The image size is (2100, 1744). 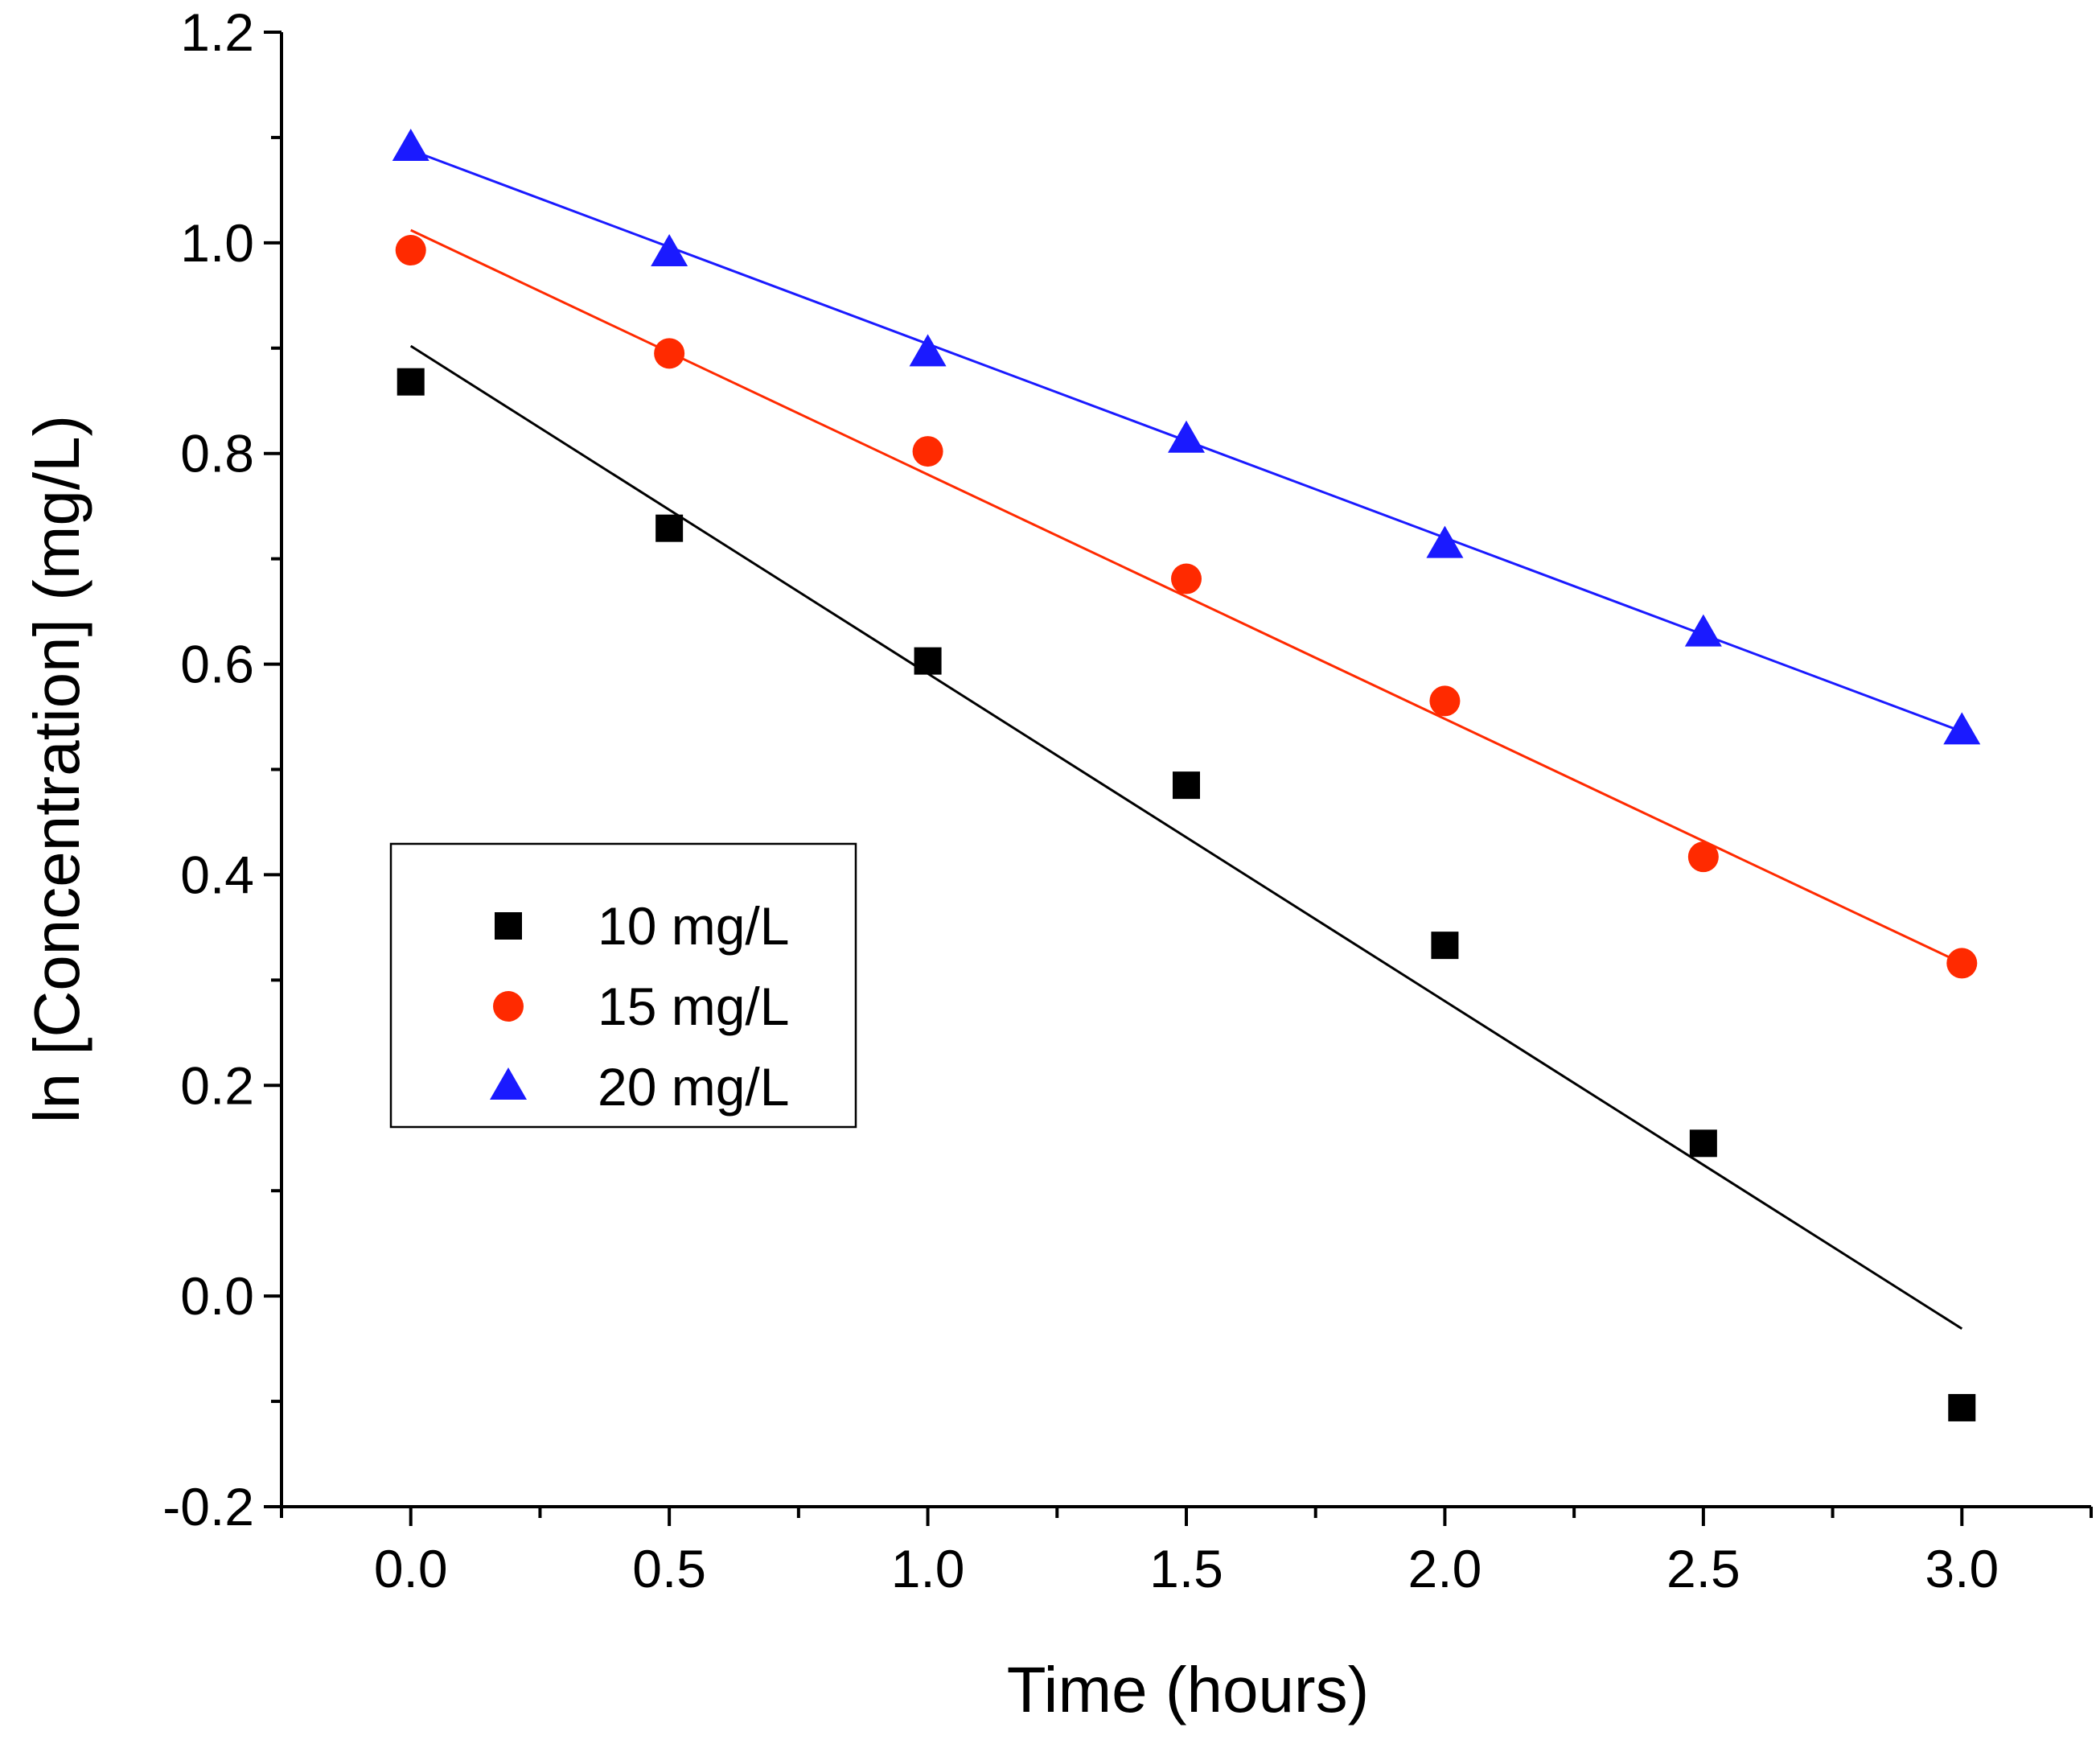 I want to click on legend-label: 15 mg/L, so click(x=693, y=1006).